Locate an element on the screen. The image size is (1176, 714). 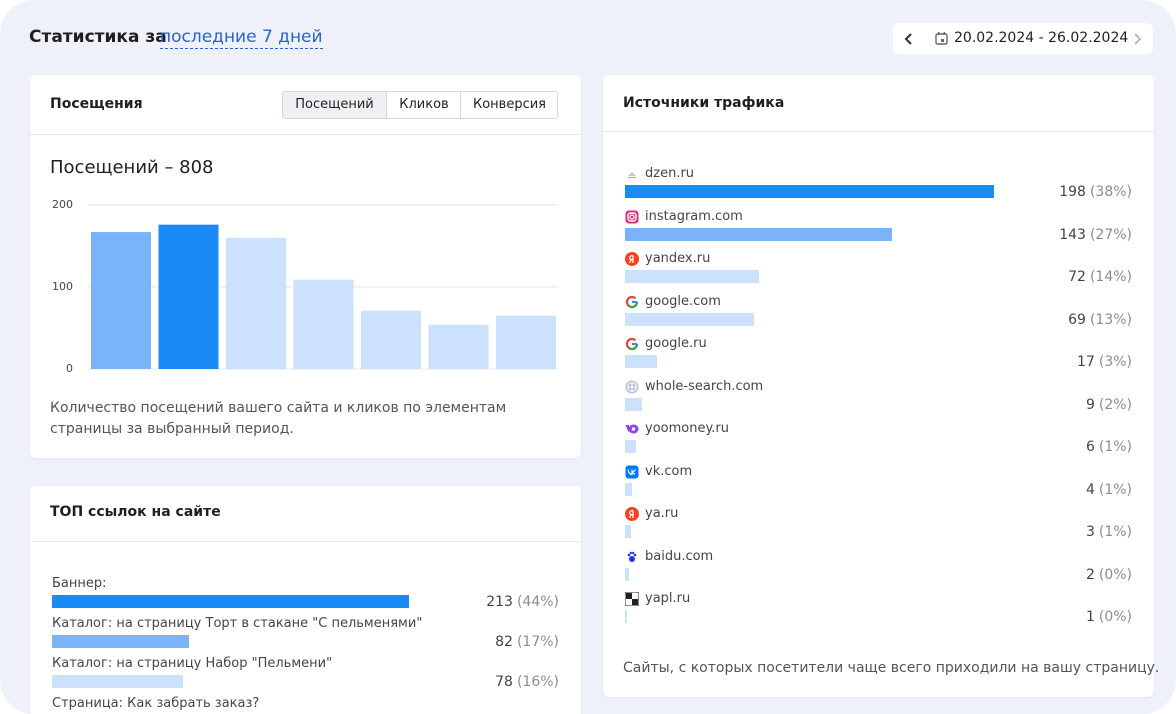
row-label: google.com is located at coordinates (683, 301).